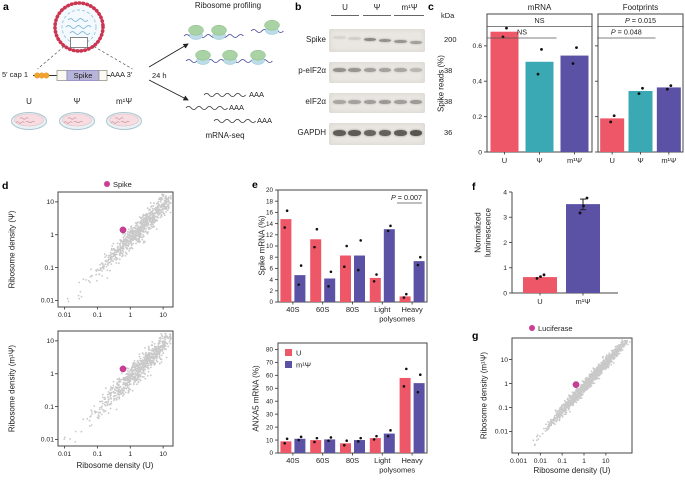 This screenshot has width=685, height=483. What do you see at coordinates (505, 218) in the screenshot?
I see `svg-text: 3` at bounding box center [505, 218].